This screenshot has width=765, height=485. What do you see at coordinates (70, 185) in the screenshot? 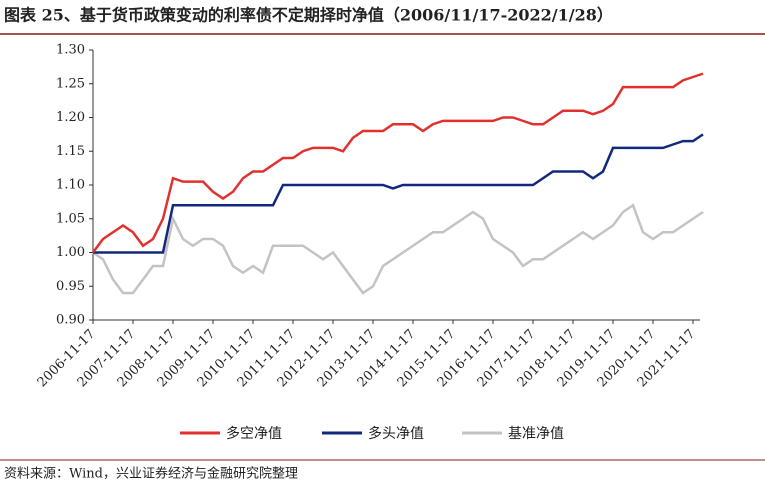
I see `y-tick-label: 1.10` at bounding box center [70, 185].